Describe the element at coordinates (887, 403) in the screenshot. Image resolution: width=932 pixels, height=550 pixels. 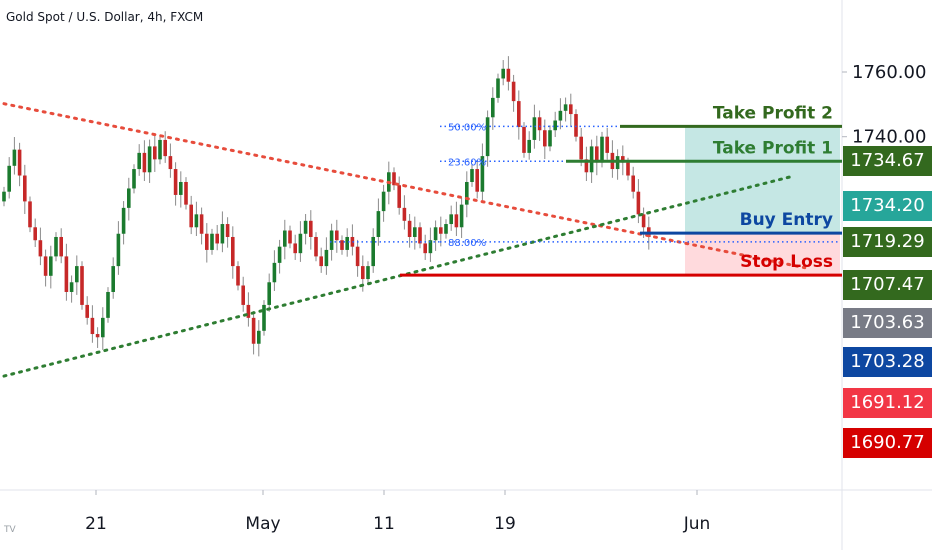
I see `price-box: 1691.12` at that location.